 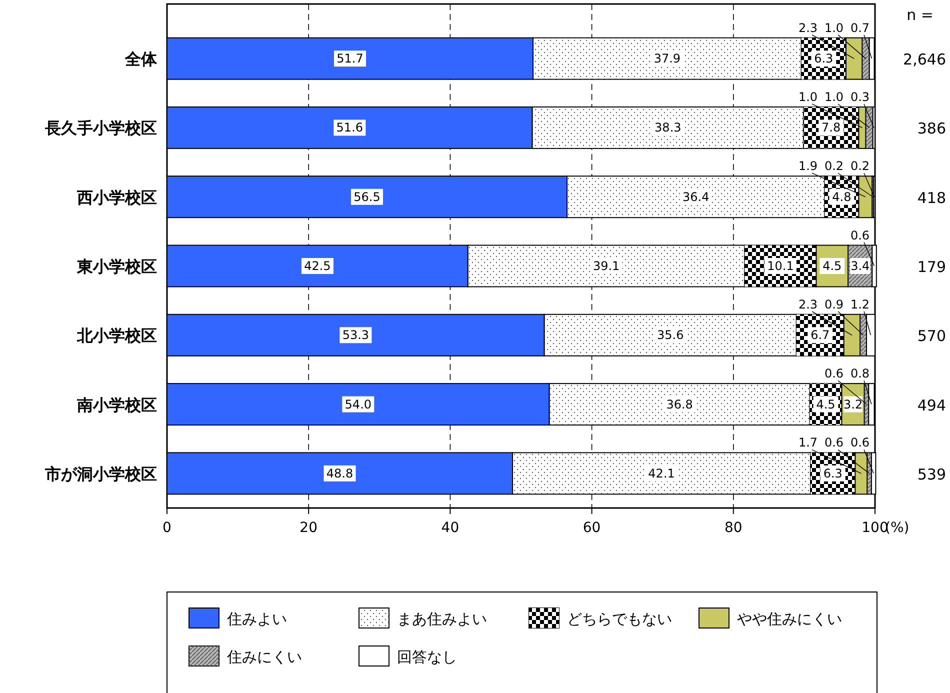 What do you see at coordinates (860, 97) in the screenshot?
I see `data-label: 0.3` at bounding box center [860, 97].